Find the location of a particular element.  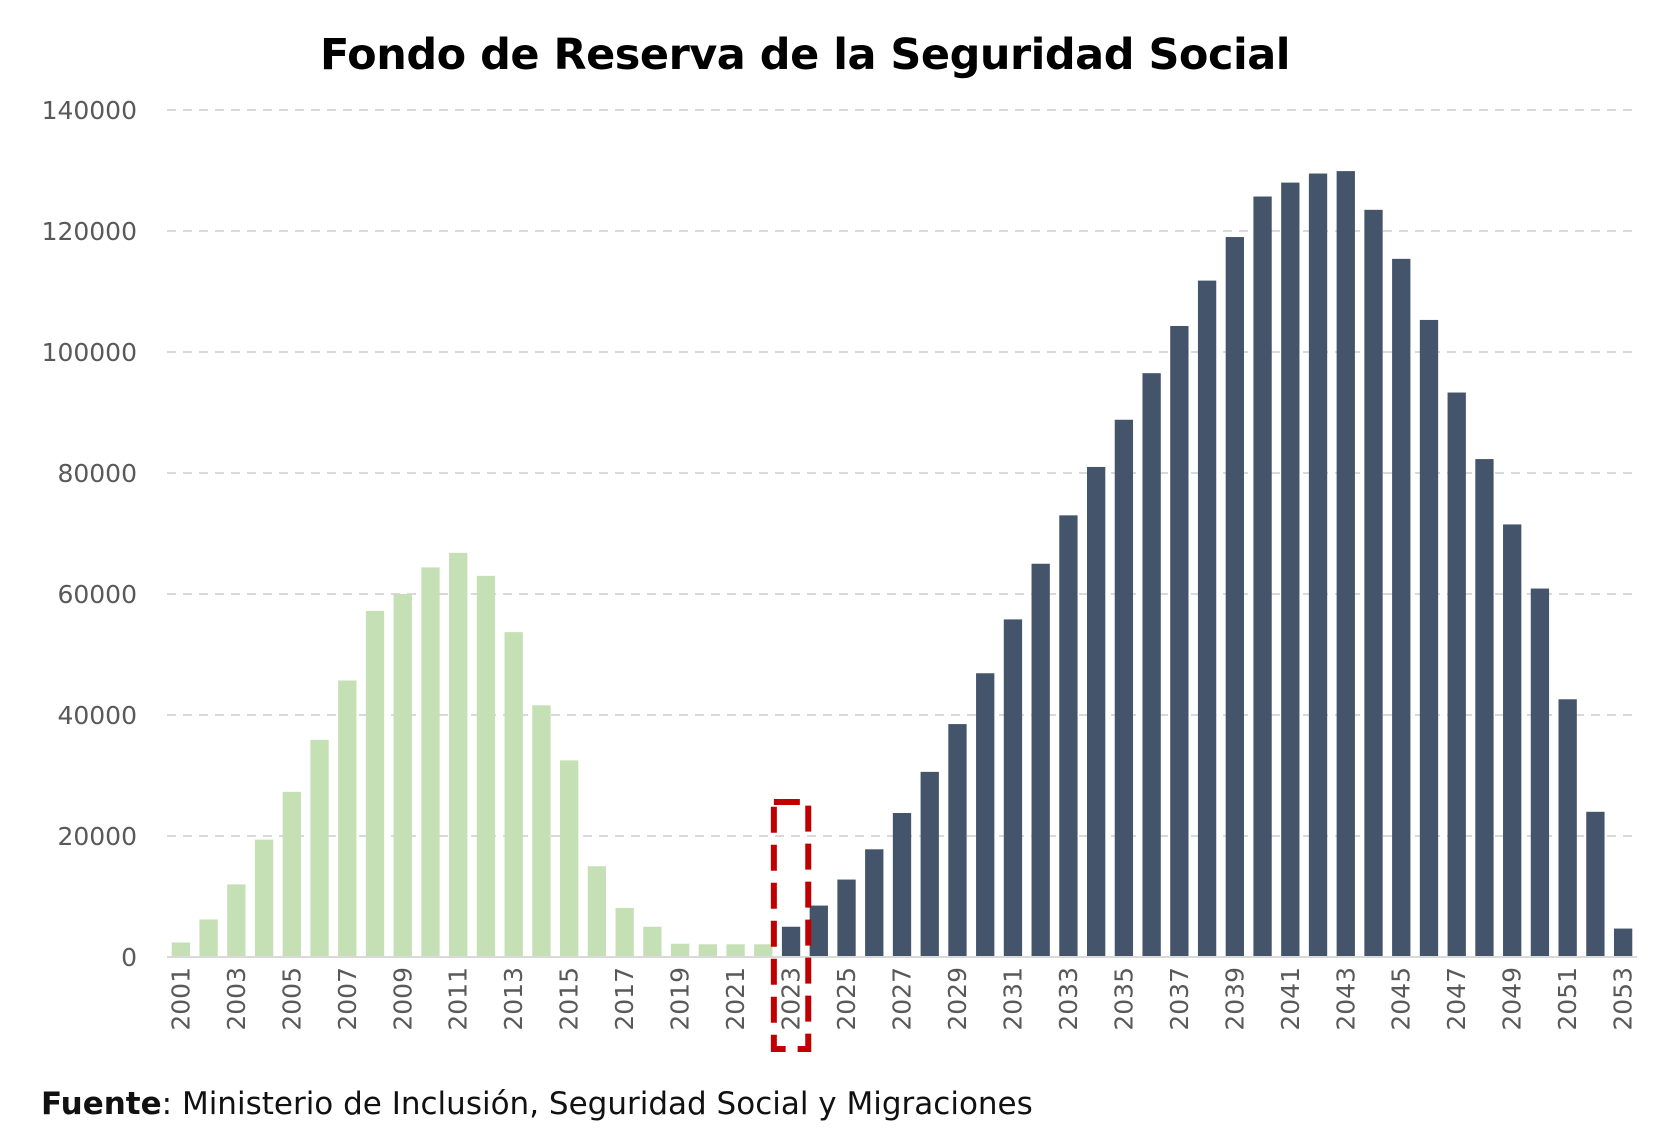

x-tick-label: 2049 is located at coordinates (1512, 999).